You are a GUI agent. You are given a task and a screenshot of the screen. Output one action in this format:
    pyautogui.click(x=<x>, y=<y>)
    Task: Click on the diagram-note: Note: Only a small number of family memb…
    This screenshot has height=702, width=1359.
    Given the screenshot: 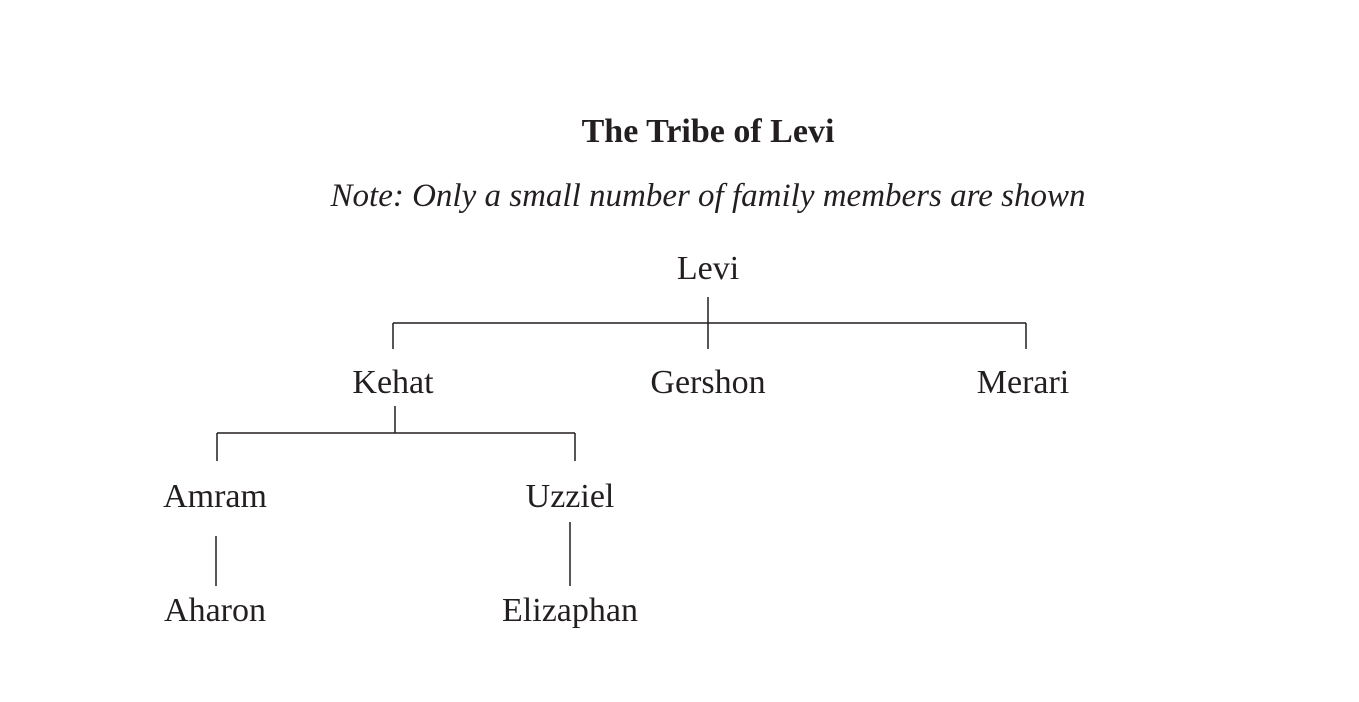 What is the action you would take?
    pyautogui.click(x=708, y=196)
    